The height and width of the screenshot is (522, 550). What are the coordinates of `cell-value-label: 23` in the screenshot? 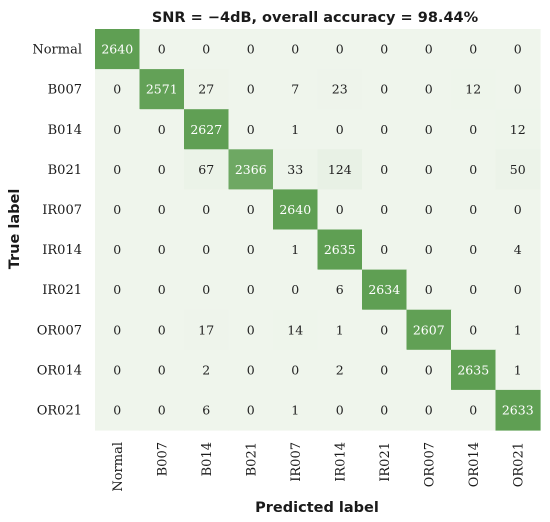 It's located at (340, 89).